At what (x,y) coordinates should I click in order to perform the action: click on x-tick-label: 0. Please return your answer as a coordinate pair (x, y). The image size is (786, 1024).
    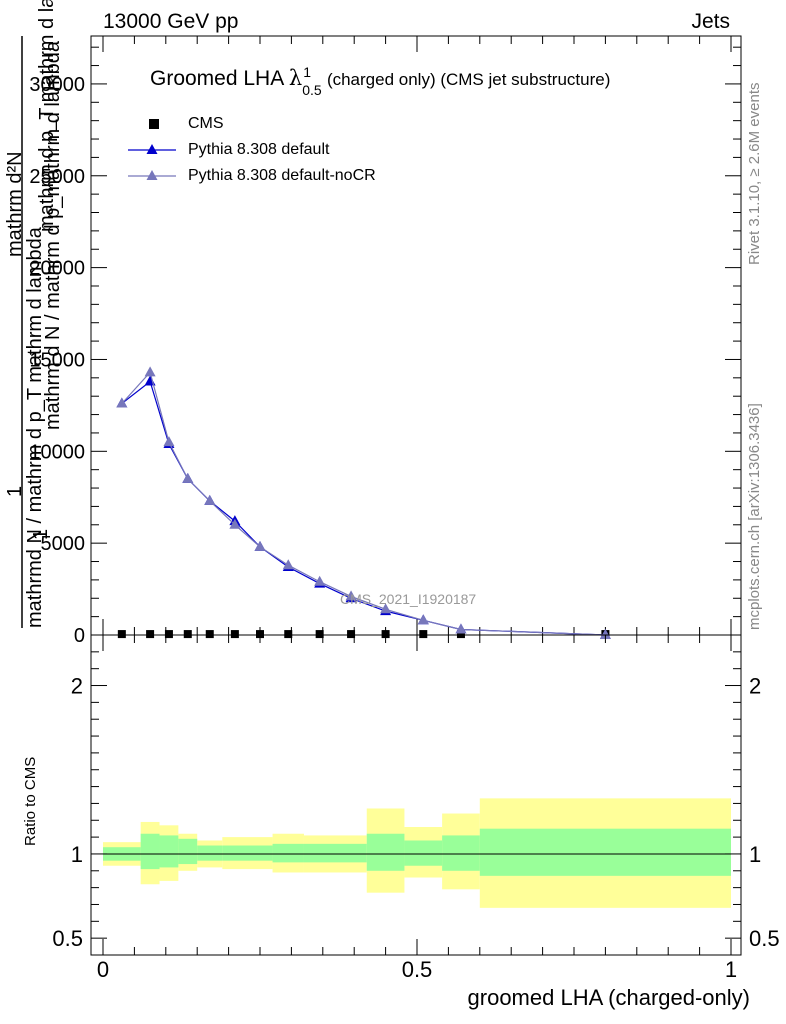
    Looking at the image, I should click on (103, 969).